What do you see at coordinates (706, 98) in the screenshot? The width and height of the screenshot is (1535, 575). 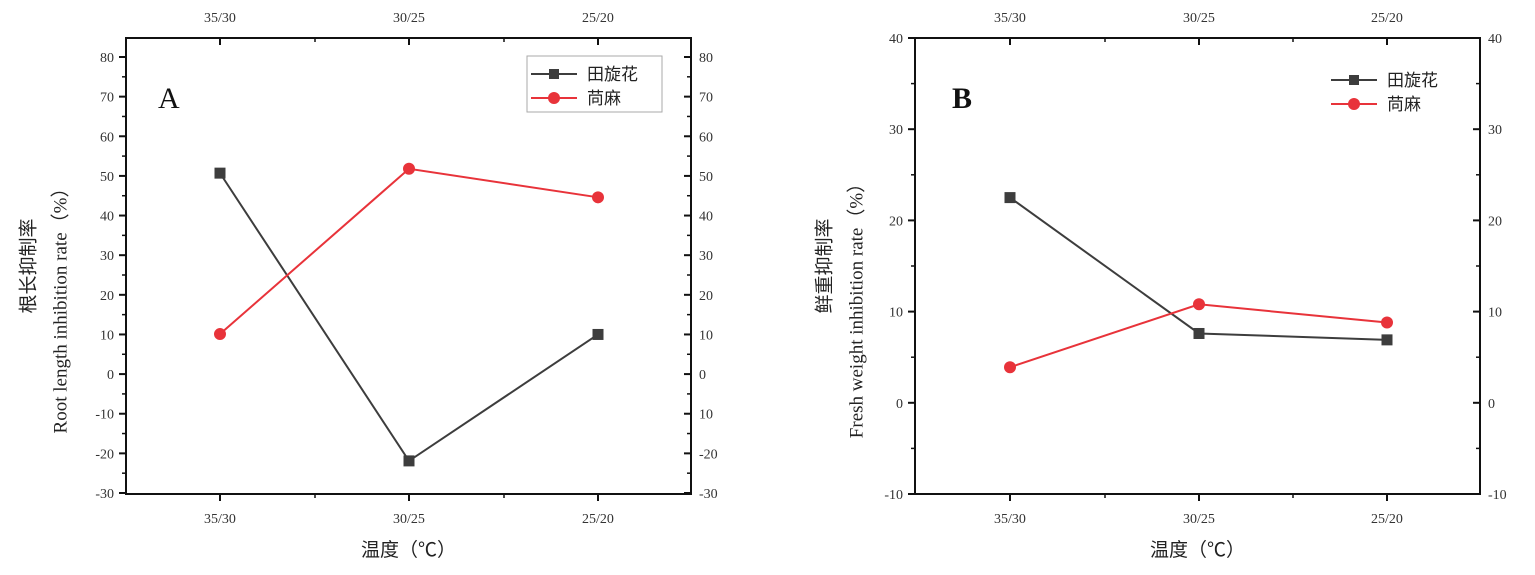 I see `y-tick-label-right: 70` at bounding box center [706, 98].